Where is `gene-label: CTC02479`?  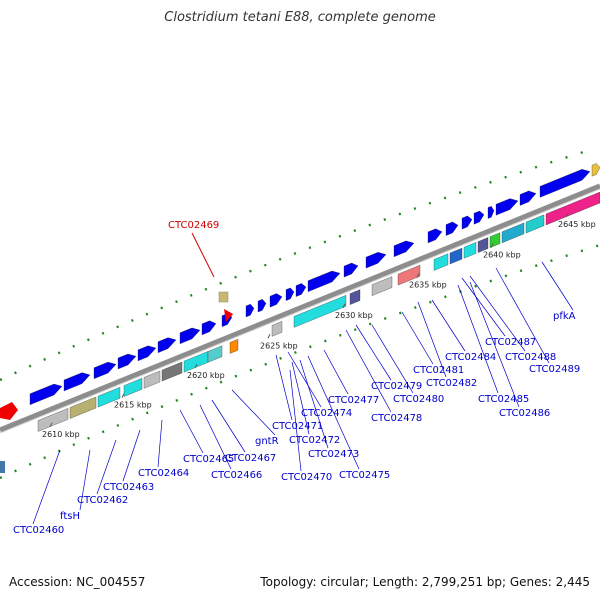 gene-label: CTC02479 is located at coordinates (396, 386).